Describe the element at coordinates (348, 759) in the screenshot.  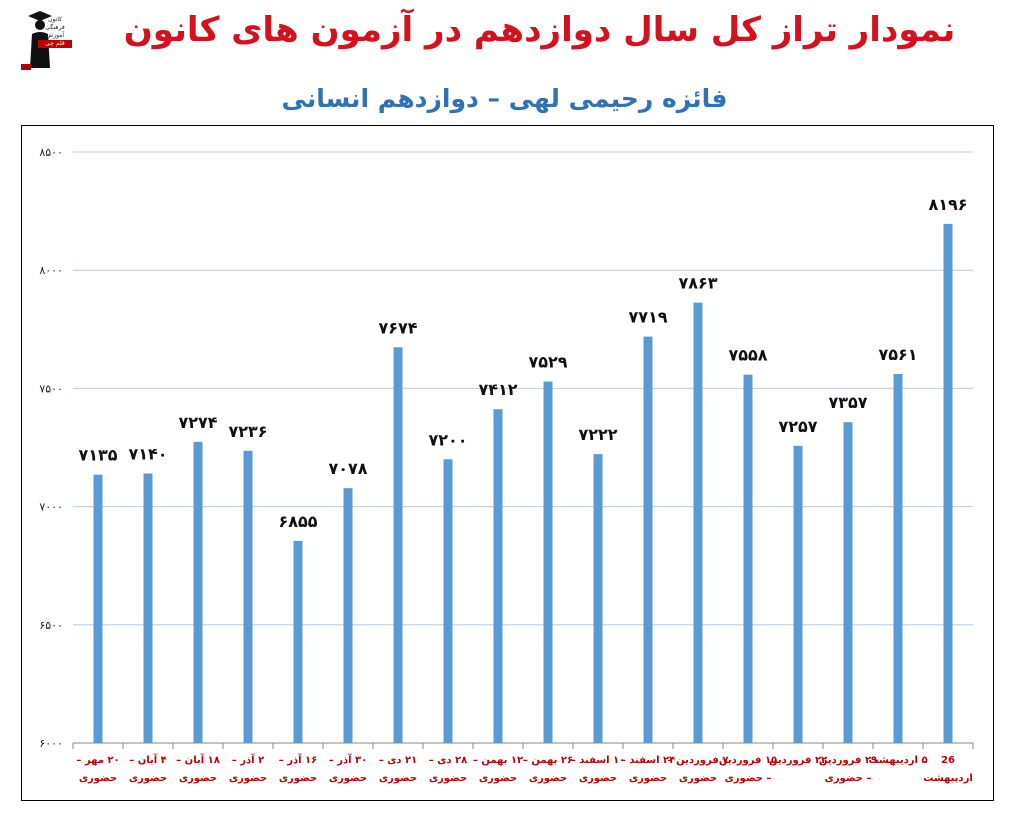
I see `x-tick-label: ۳۰ آذر –` at that location.